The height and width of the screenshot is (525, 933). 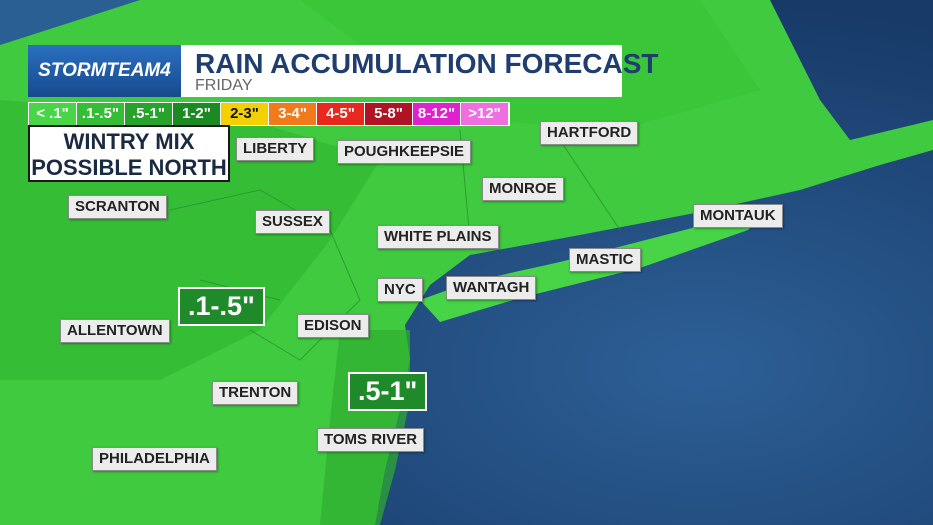 I want to click on city-label: PHILADELPHIA, so click(x=154, y=459).